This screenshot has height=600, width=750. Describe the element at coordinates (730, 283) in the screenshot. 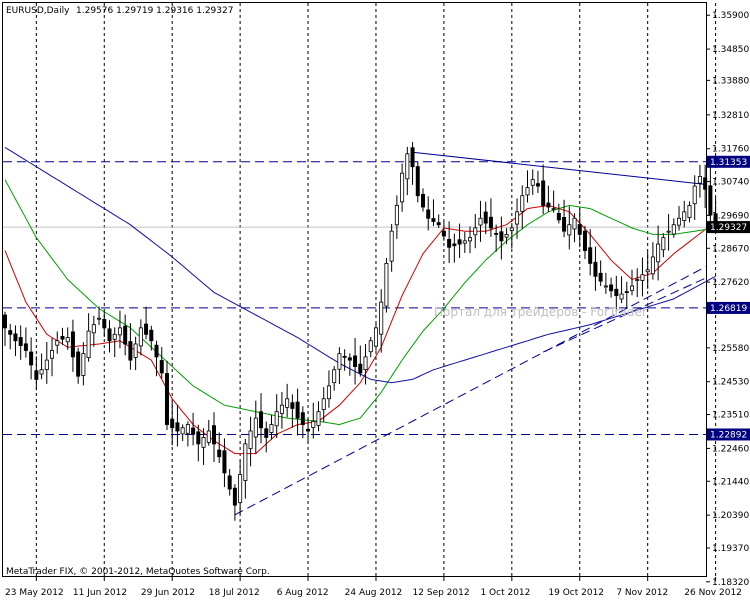

I see `price-tick-label: 1.27620` at that location.